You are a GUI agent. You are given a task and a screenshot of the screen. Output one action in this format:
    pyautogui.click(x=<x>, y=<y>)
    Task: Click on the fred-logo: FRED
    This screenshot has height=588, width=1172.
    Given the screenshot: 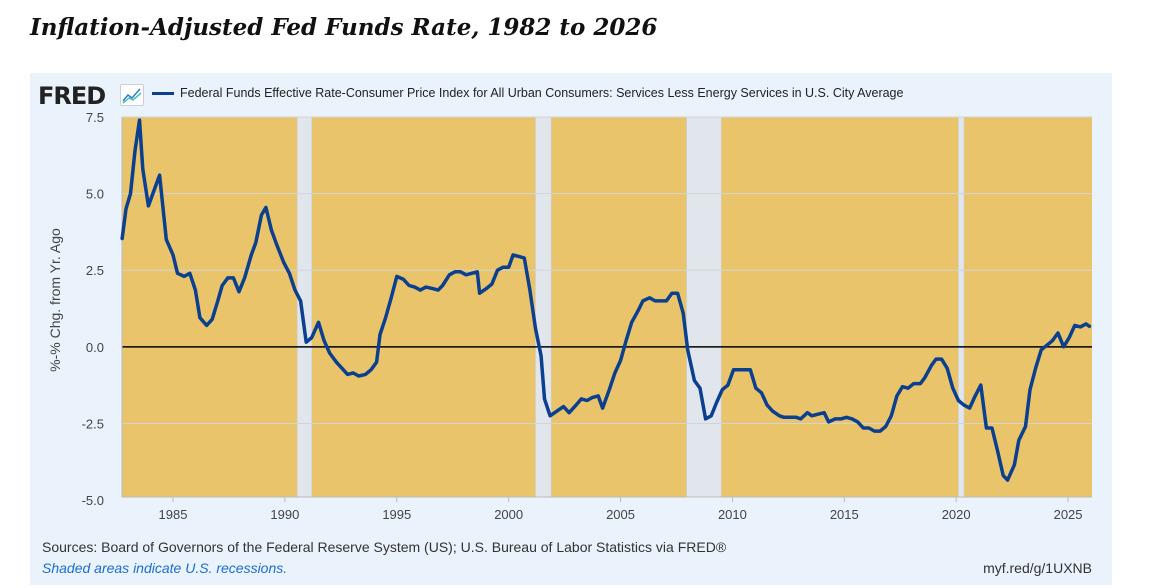 What is the action you would take?
    pyautogui.click(x=72, y=96)
    